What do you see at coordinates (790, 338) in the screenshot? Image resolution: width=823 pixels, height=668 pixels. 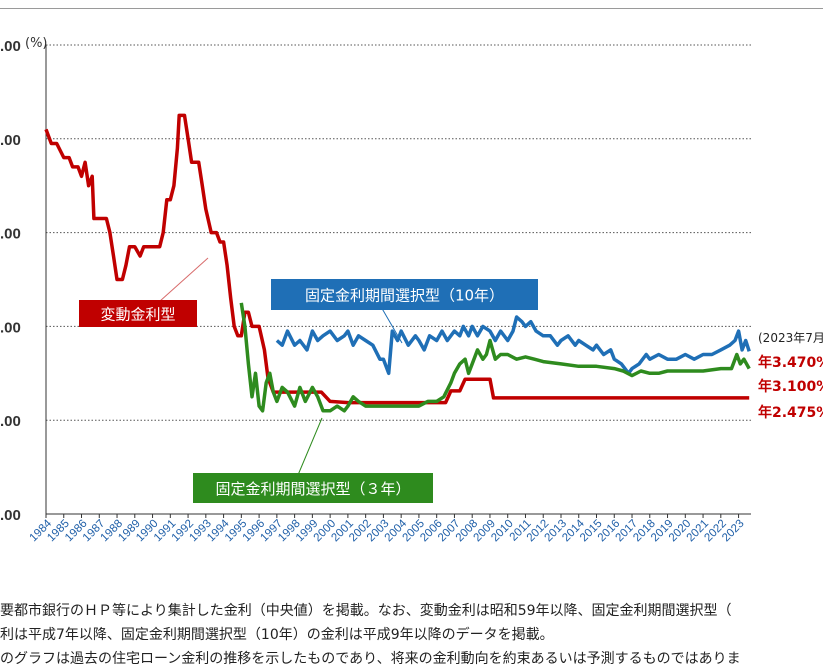 I see `end-annotation-date: (2023年7月` at bounding box center [790, 338].